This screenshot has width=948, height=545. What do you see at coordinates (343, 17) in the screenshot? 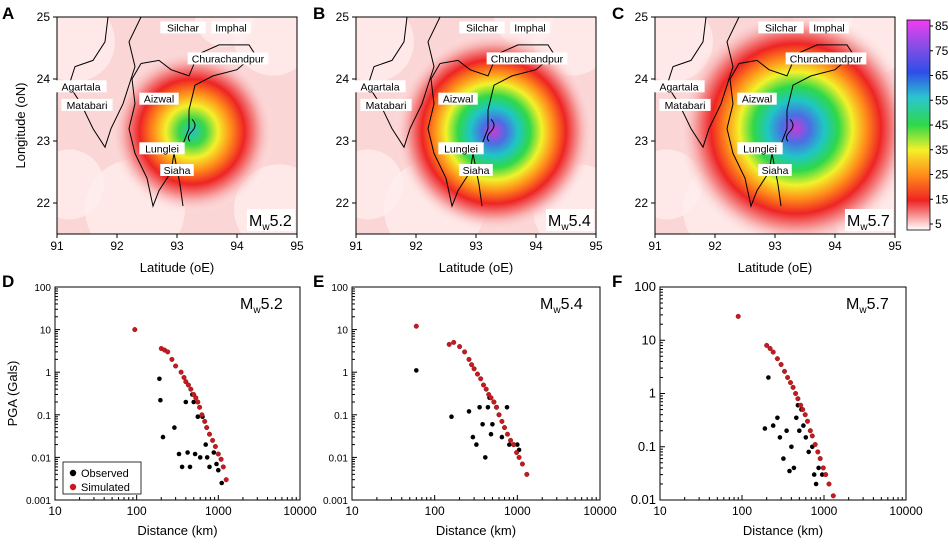
I see `y-tick-label: 25` at bounding box center [343, 17].